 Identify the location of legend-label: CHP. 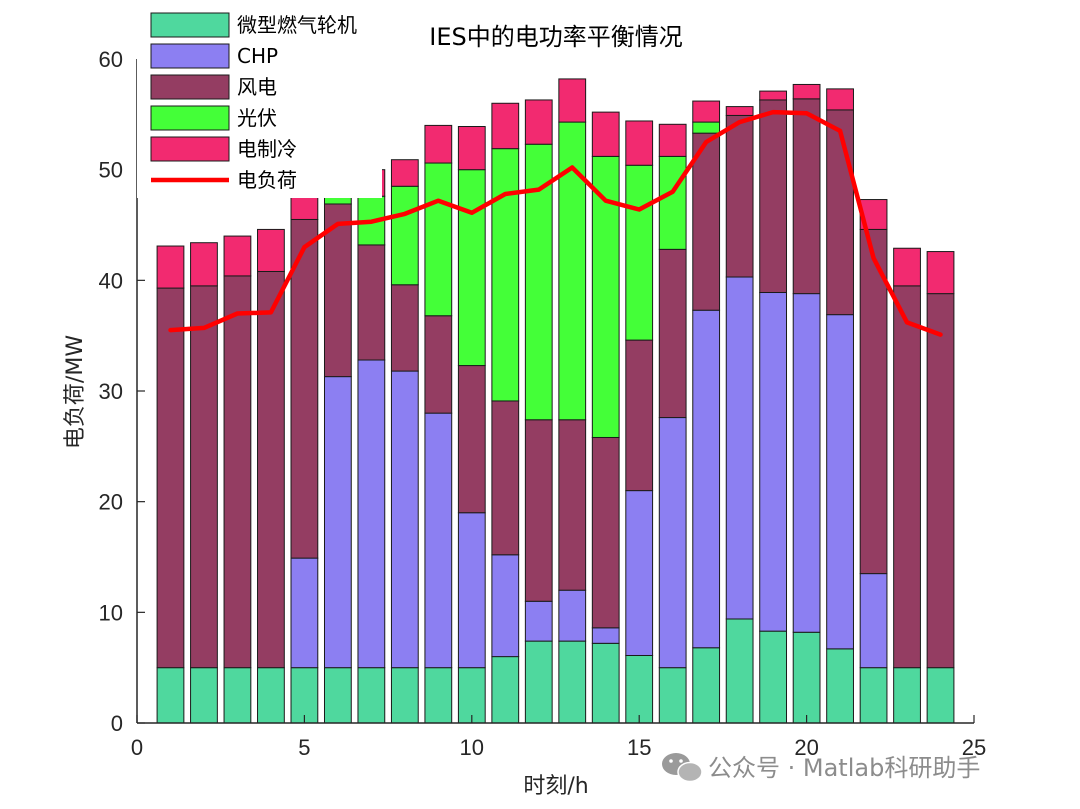
(257, 56).